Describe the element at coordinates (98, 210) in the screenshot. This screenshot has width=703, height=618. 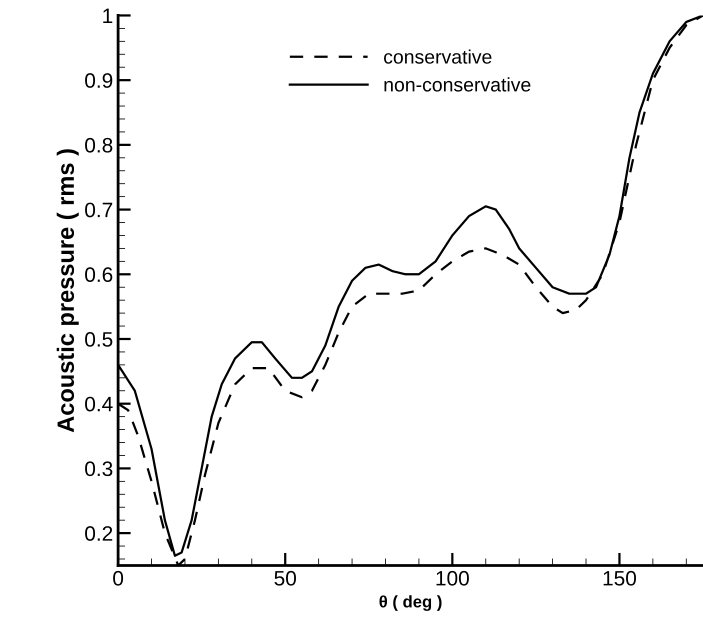
I see `y-tick-label: 0.7` at that location.